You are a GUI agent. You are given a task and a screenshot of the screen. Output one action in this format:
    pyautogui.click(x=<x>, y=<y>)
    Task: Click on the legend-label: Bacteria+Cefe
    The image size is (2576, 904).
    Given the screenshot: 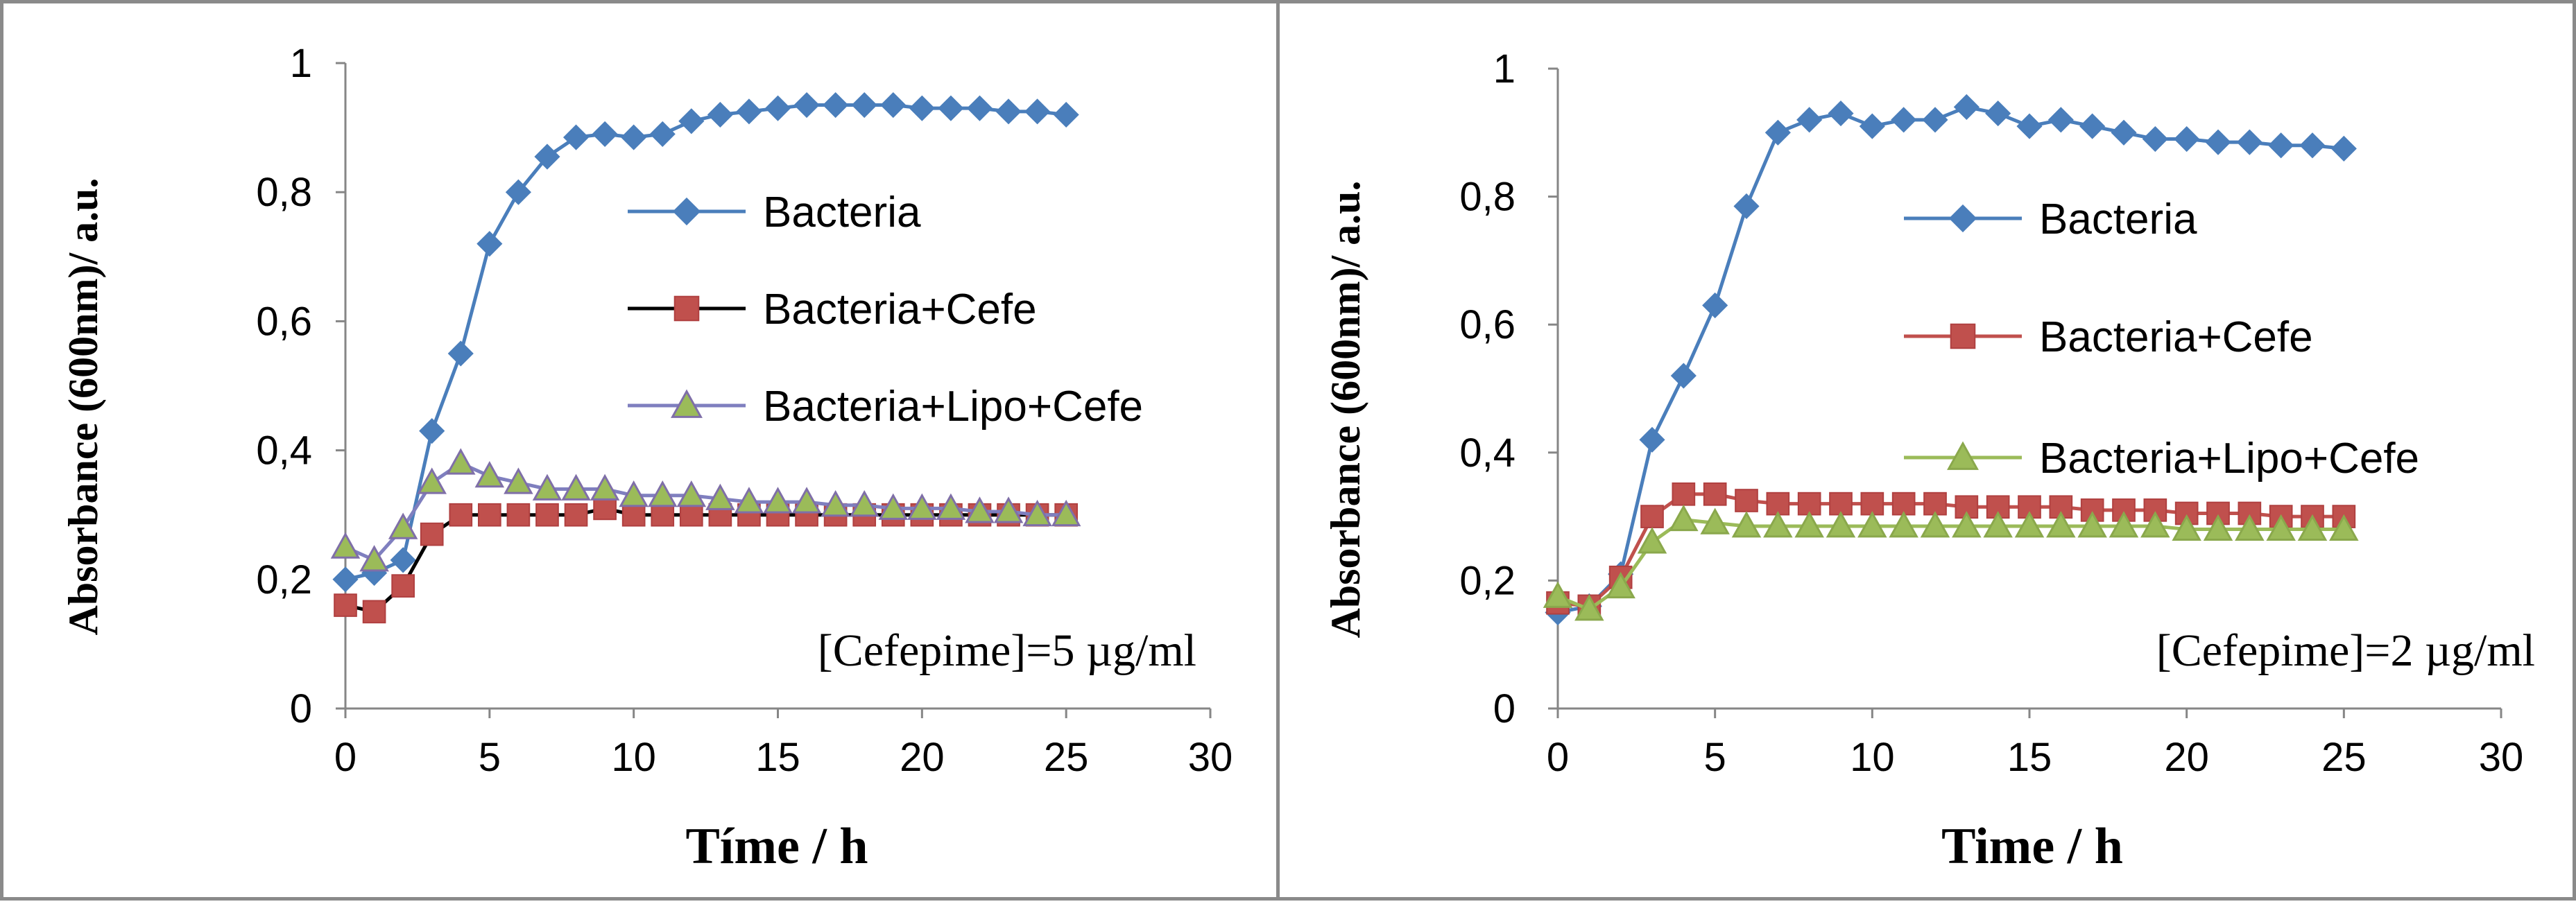 What is the action you would take?
    pyautogui.click(x=900, y=309)
    